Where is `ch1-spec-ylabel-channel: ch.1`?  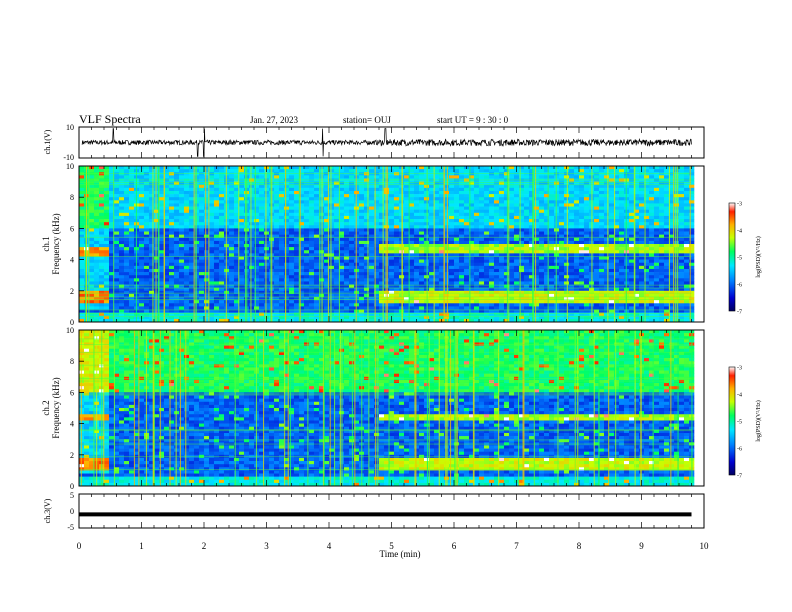 ch1-spec-ylabel-channel: ch.1 is located at coordinates (46, 243).